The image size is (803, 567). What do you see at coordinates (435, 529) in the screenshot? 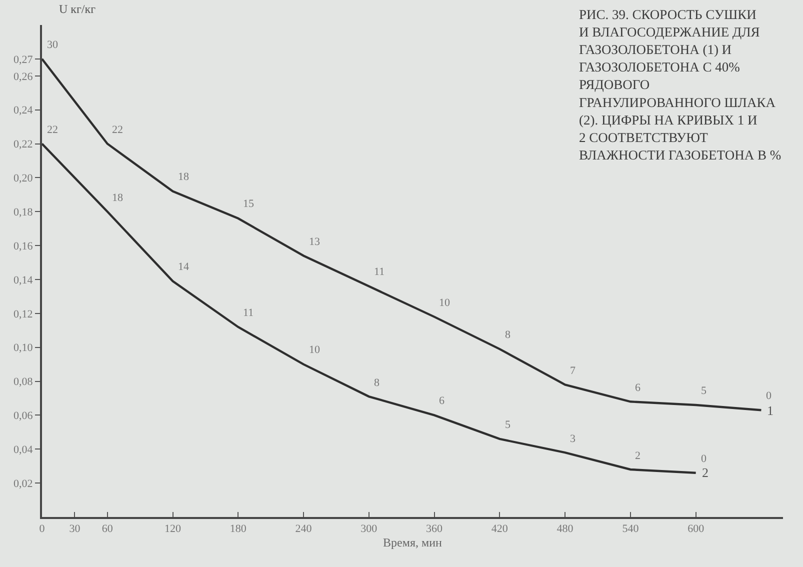
I see `x-tick-label: 360` at bounding box center [435, 529].